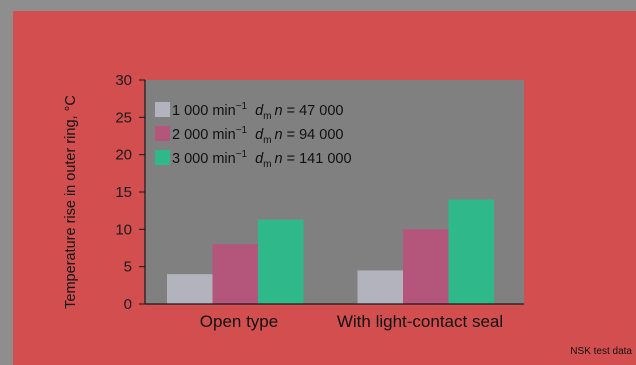 This screenshot has height=365, width=636. What do you see at coordinates (420, 321) in the screenshot?
I see `x-category-label: With light-contact seal` at bounding box center [420, 321].